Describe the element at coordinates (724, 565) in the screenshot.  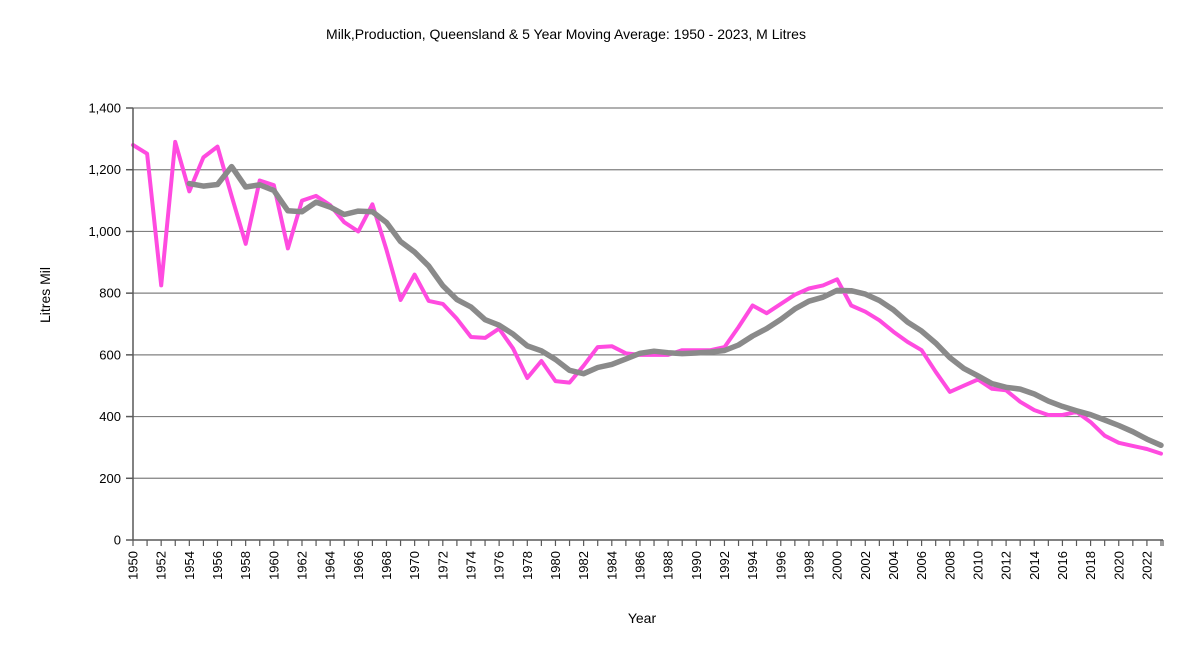
I see `x-tick-label: 1992` at that location.